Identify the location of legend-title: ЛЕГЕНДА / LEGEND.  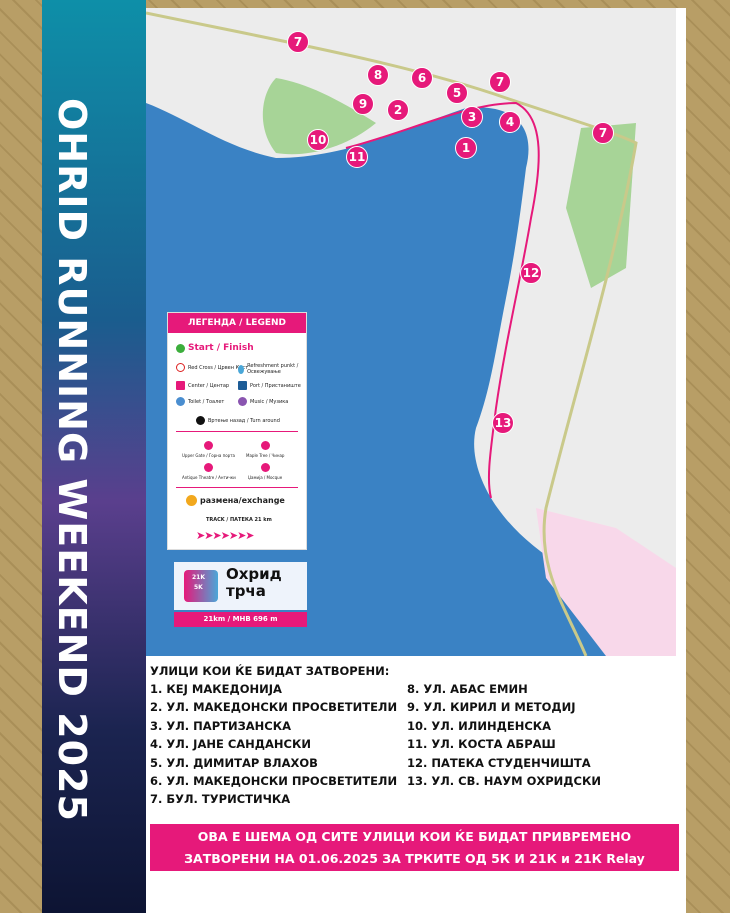
(237, 323).